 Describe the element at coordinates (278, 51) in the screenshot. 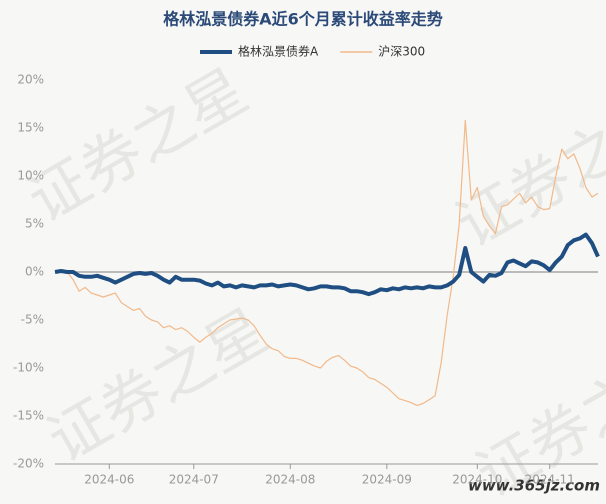

I see `legend-label: 格林泓景债券A` at that location.